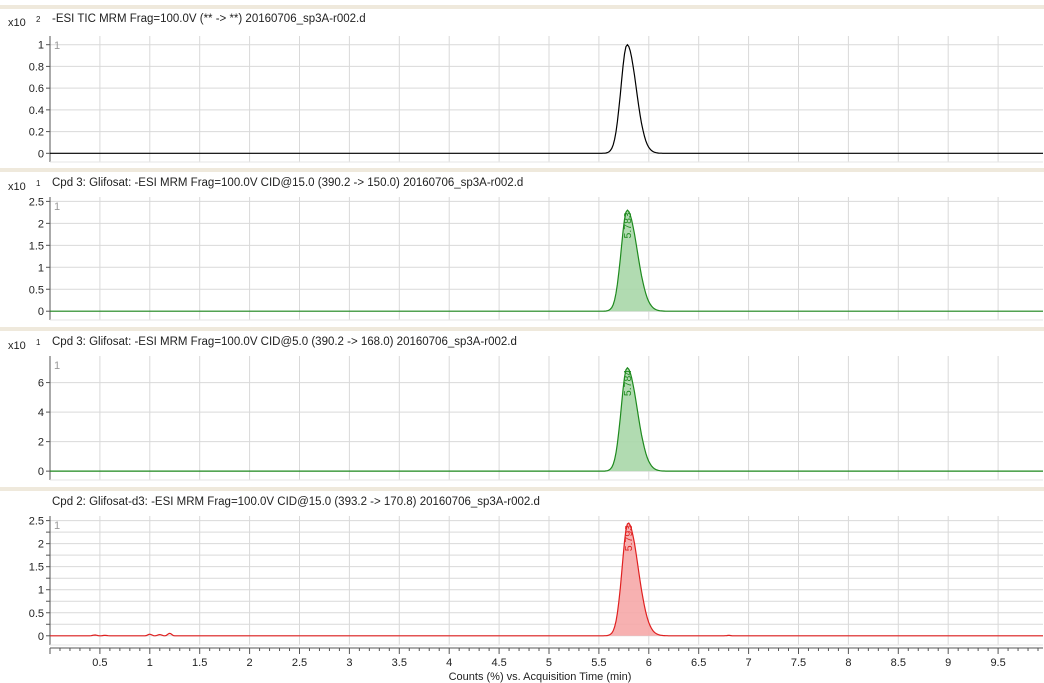 The height and width of the screenshot is (683, 1044). Describe the element at coordinates (997, 663) in the screenshot. I see `x-tick-label: 9.5` at that location.